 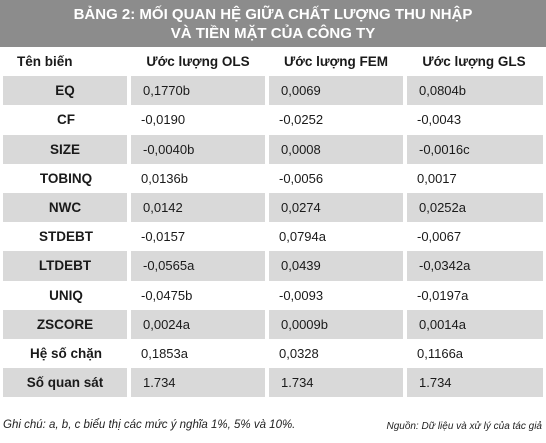 What do you see at coordinates (474, 383) in the screenshot?
I see `row-gls-cell: 1.734` at bounding box center [474, 383].